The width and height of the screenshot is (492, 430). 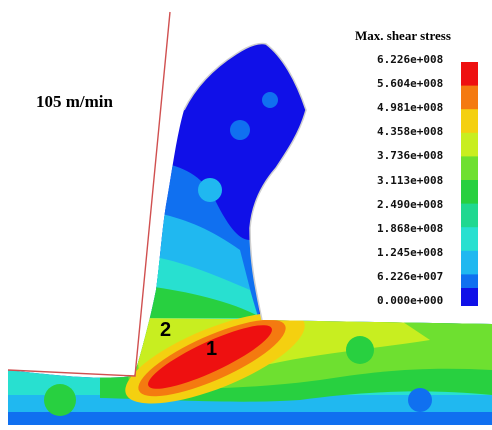 I want to click on colorbar-tick-label: 1.245e+008, so click(x=410, y=252).